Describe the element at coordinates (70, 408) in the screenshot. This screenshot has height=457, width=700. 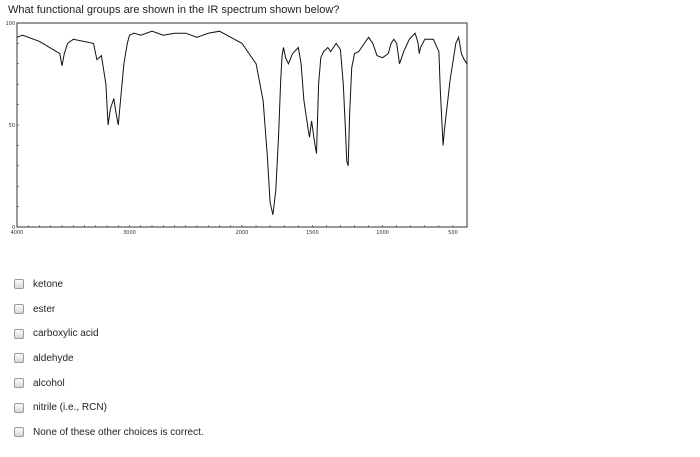
I see `option-label: nitrile (i.e., RCN)` at that location.